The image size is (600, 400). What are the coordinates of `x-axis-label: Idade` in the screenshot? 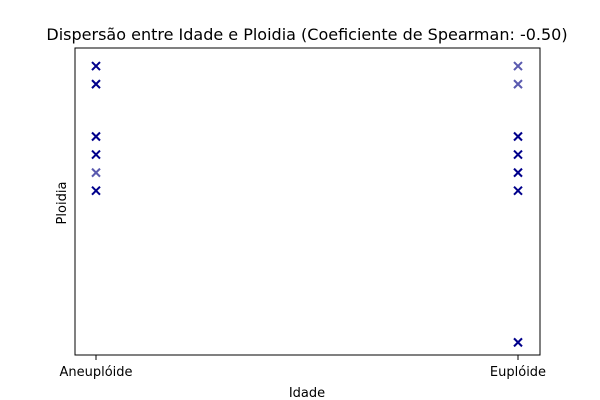 It's located at (307, 393).